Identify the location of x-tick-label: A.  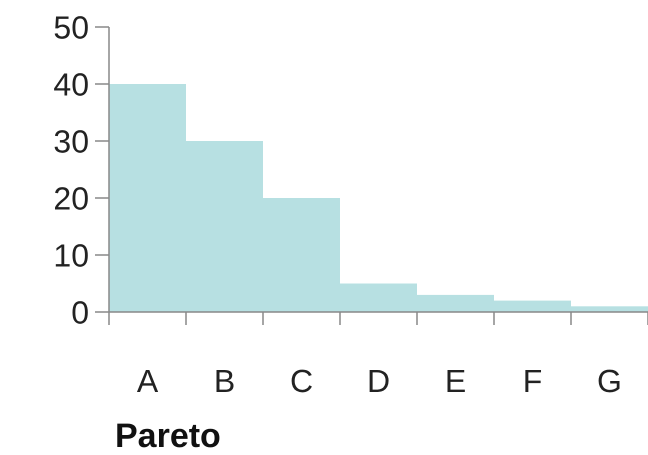
(147, 381).